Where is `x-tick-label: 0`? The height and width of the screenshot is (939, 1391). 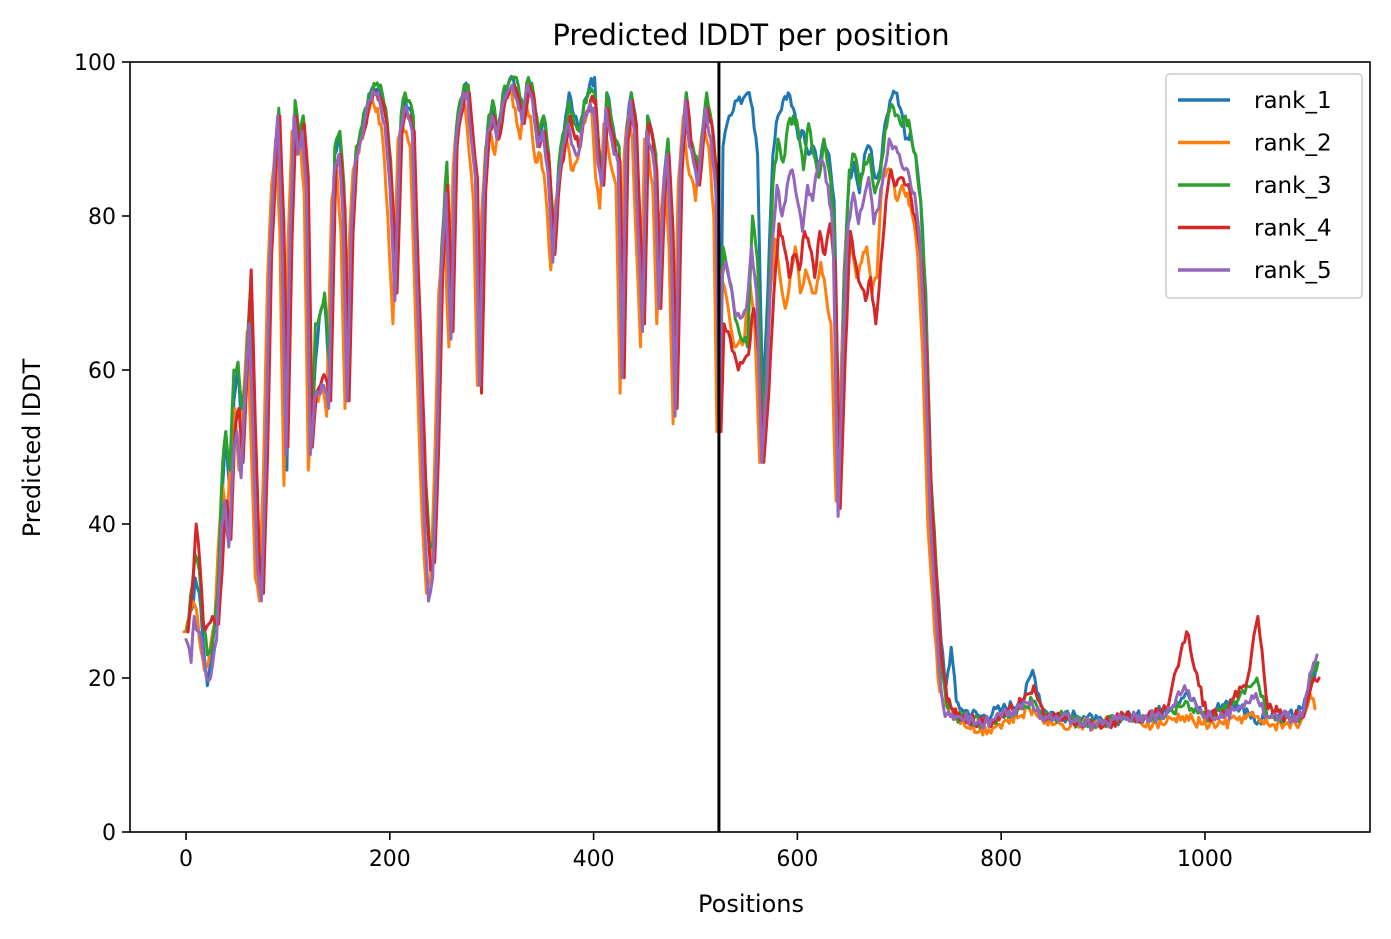
x-tick-label: 0 is located at coordinates (186, 859).